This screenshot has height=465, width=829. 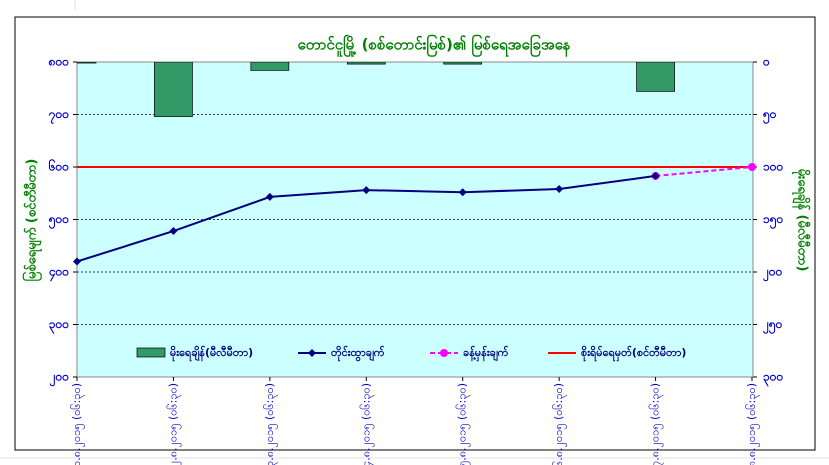 What do you see at coordinates (59, 116) in the screenshot?
I see `y-tick-label: ၇၀၀` at bounding box center [59, 116].